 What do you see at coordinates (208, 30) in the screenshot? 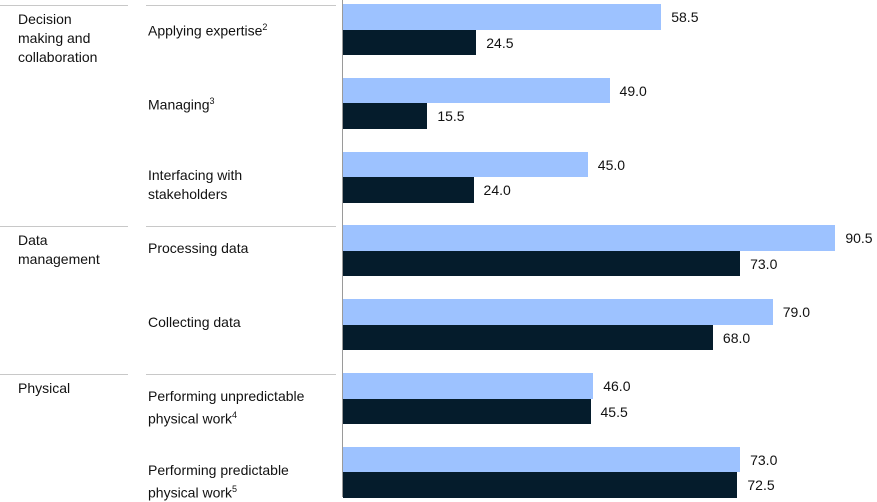
I see `category-label: Applying expertise2` at bounding box center [208, 30].